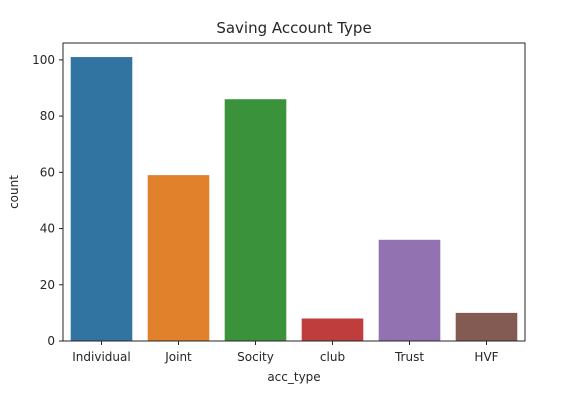 The width and height of the screenshot is (577, 405). I want to click on y-tick-label: 80, so click(47, 116).